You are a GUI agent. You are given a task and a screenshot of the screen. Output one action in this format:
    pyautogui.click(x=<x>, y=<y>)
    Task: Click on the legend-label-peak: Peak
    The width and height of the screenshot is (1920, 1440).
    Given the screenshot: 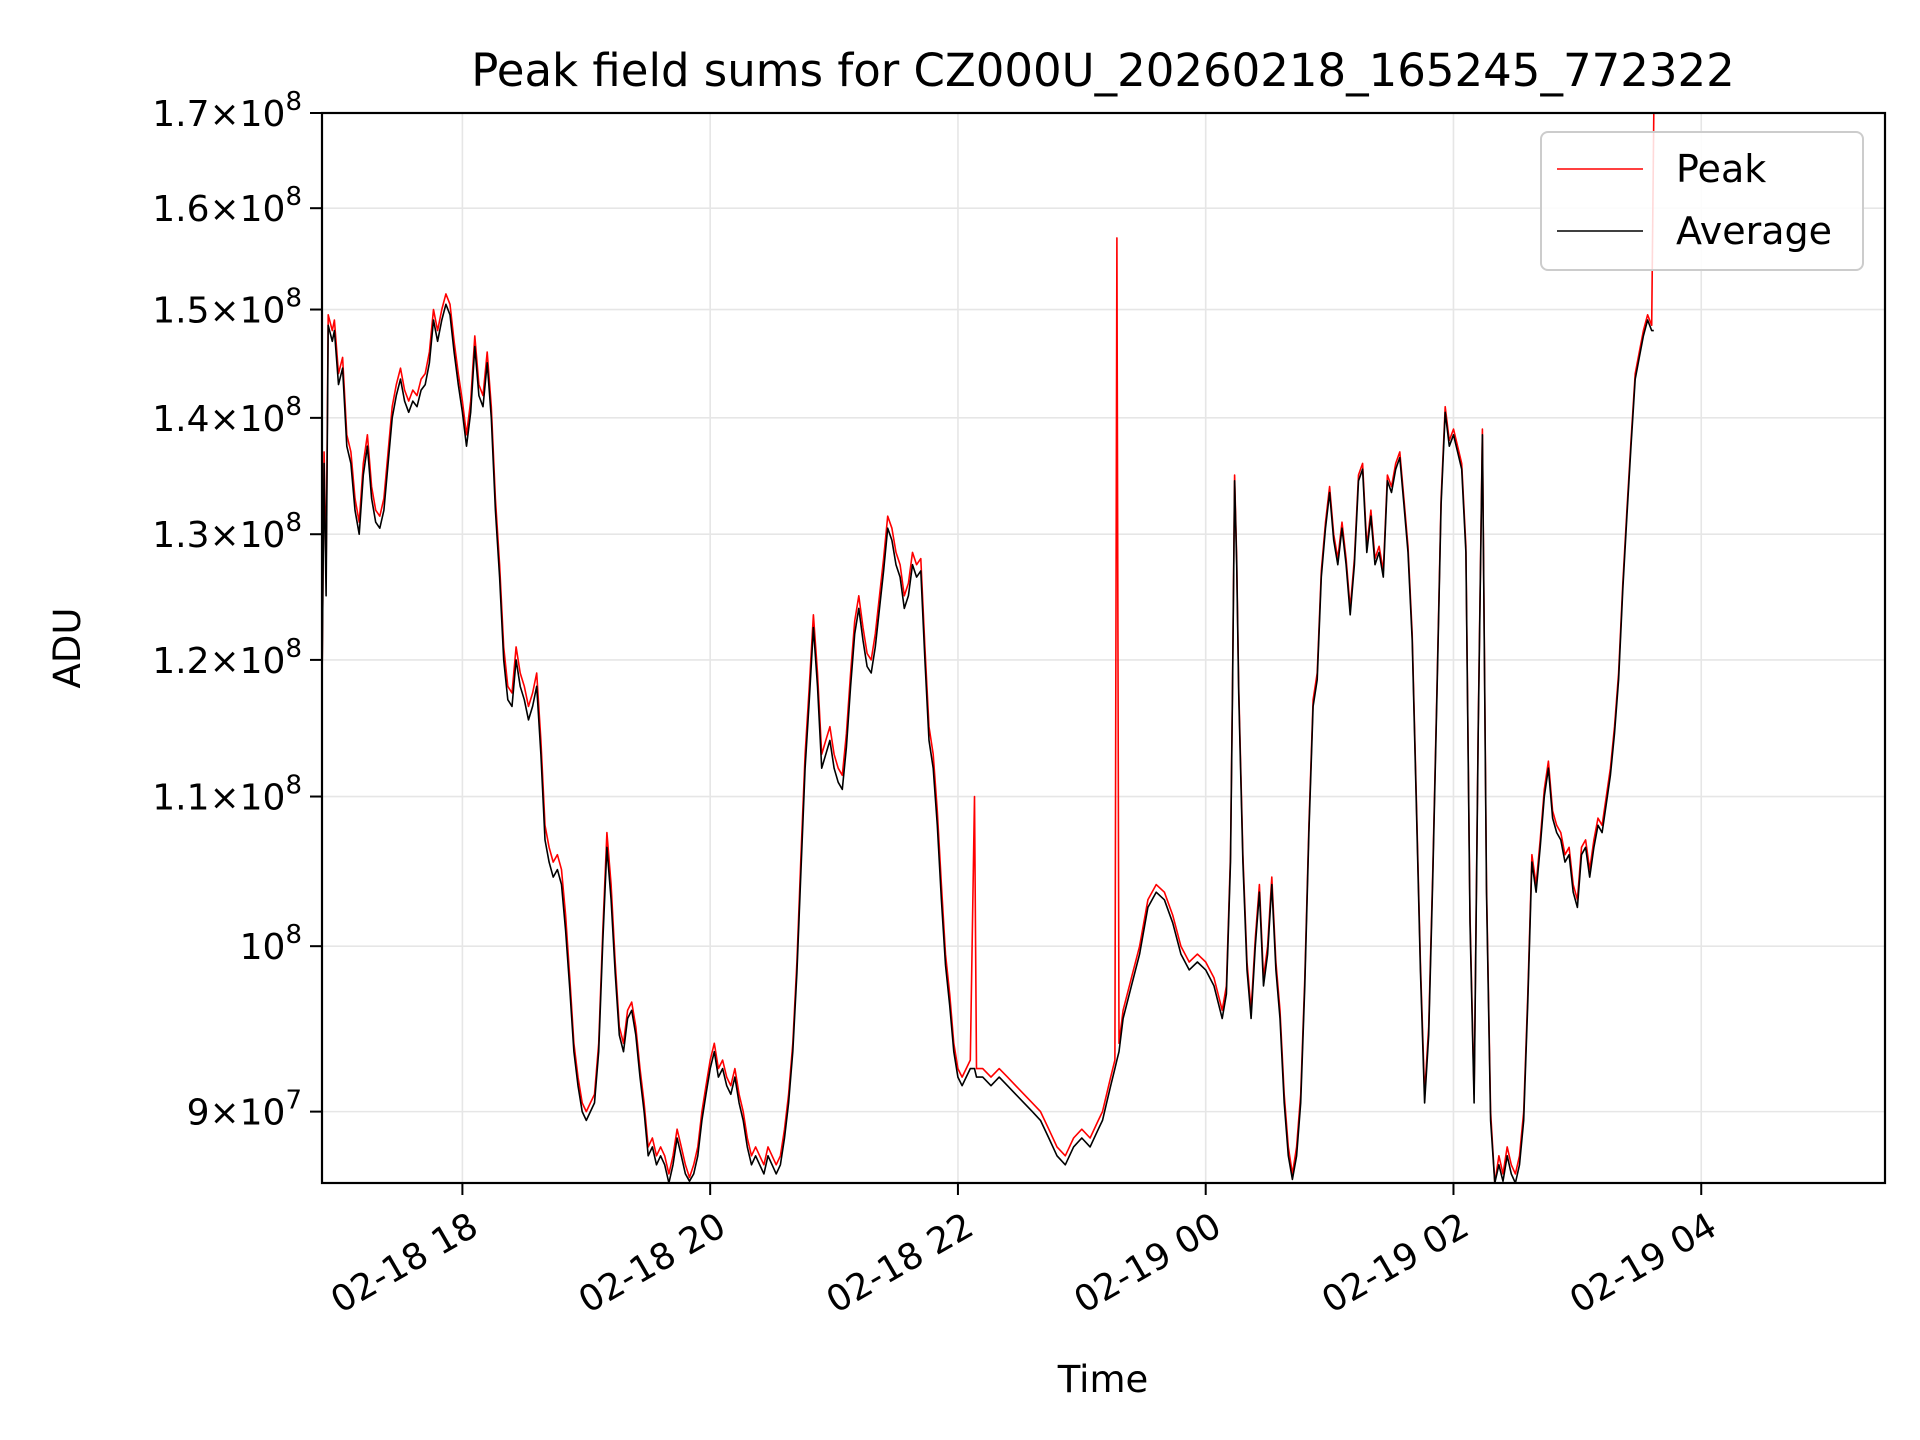 What is the action you would take?
    pyautogui.click(x=1721, y=169)
    